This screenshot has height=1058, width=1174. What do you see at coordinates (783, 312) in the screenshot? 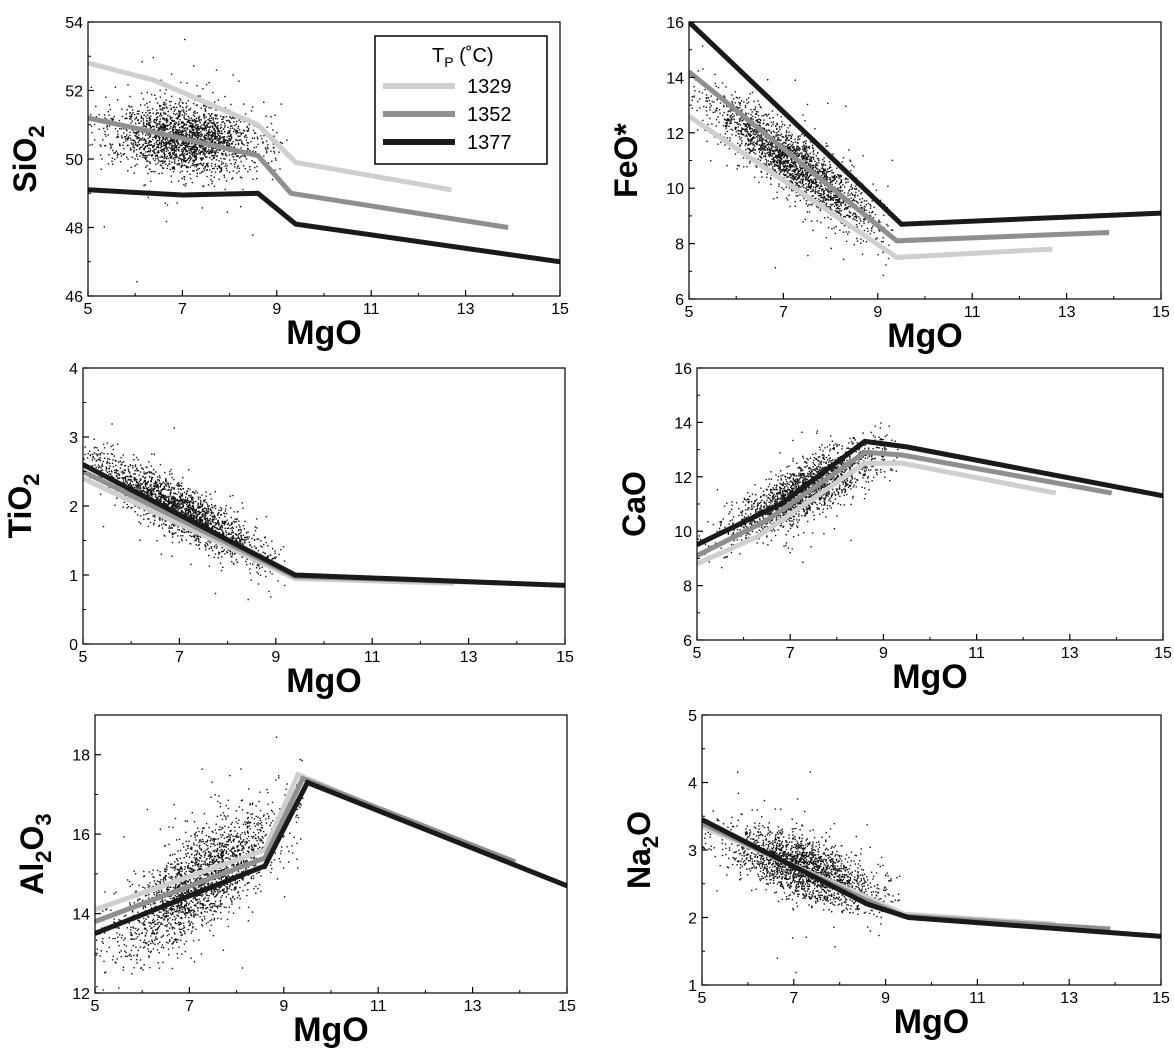
I see `x-tick-label: 7` at bounding box center [783, 312].